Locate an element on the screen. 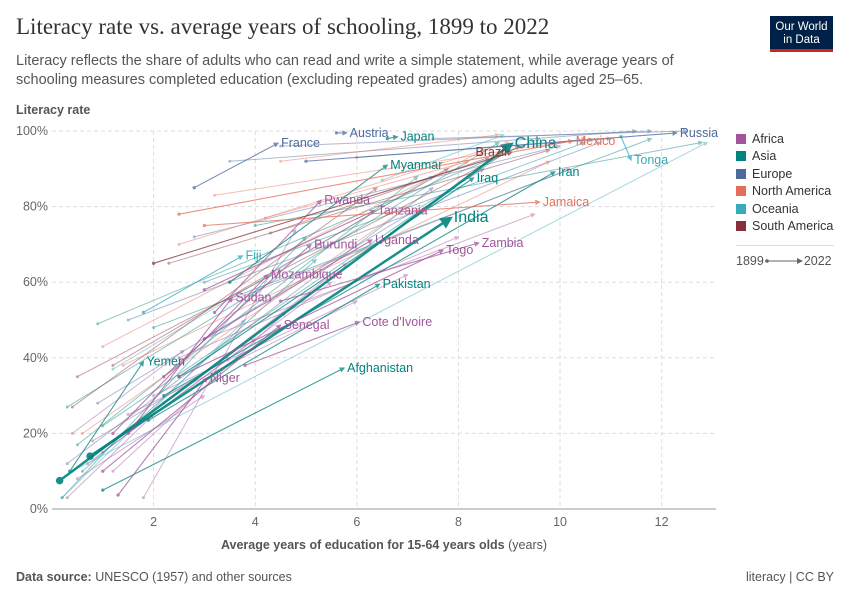  country-label-fiji: Fiji is located at coordinates (254, 256).